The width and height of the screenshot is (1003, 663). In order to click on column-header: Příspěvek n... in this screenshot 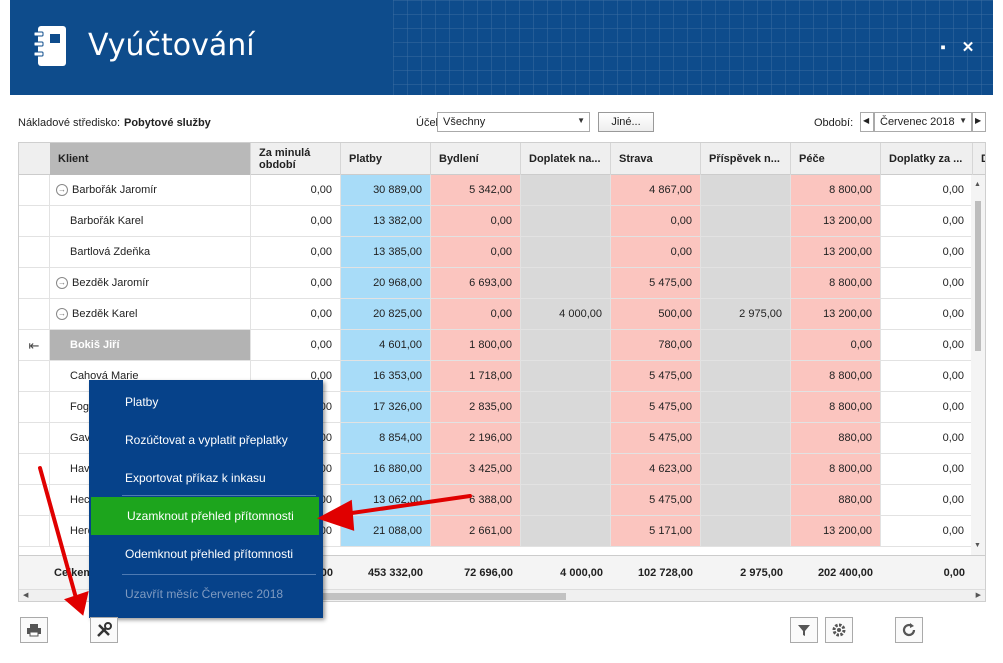, I will do `click(746, 159)`.